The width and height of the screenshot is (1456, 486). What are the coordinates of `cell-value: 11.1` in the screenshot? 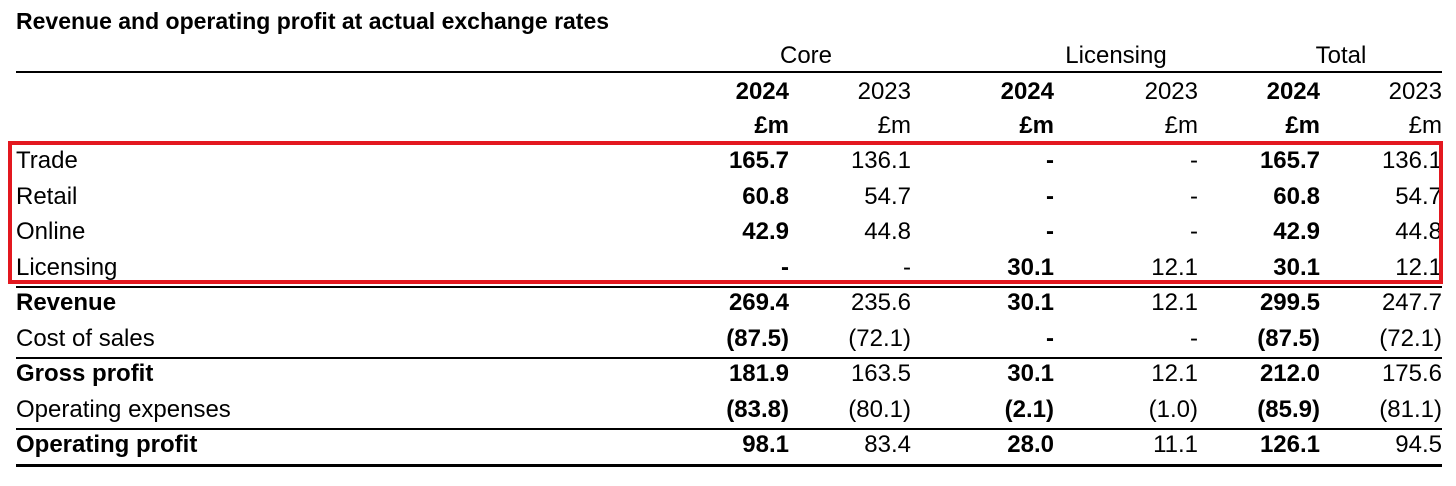 It's located at (1175, 444).